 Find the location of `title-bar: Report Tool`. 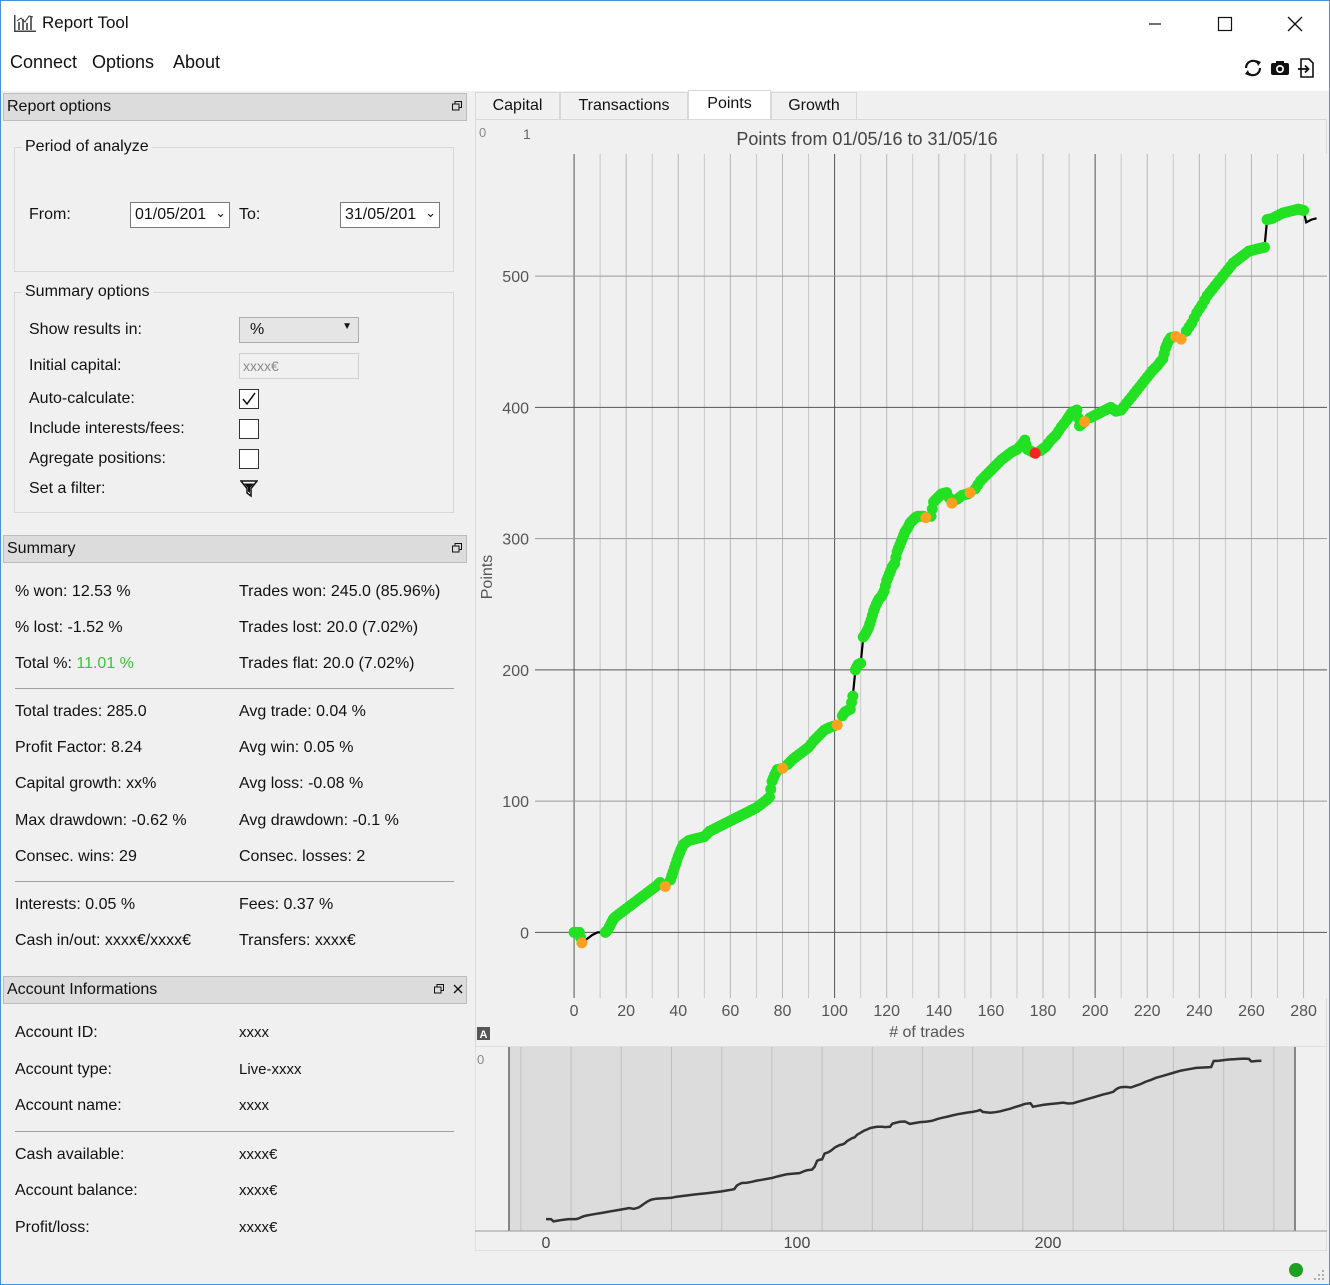

title-bar: Report Tool is located at coordinates (665, 24).